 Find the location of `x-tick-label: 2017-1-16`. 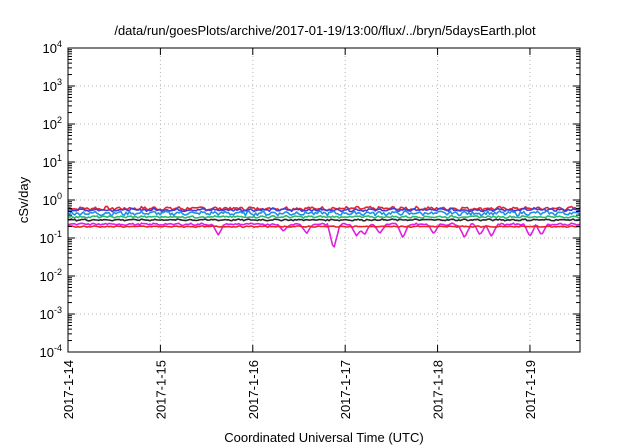

x-tick-label: 2017-1-16 is located at coordinates (253, 389).